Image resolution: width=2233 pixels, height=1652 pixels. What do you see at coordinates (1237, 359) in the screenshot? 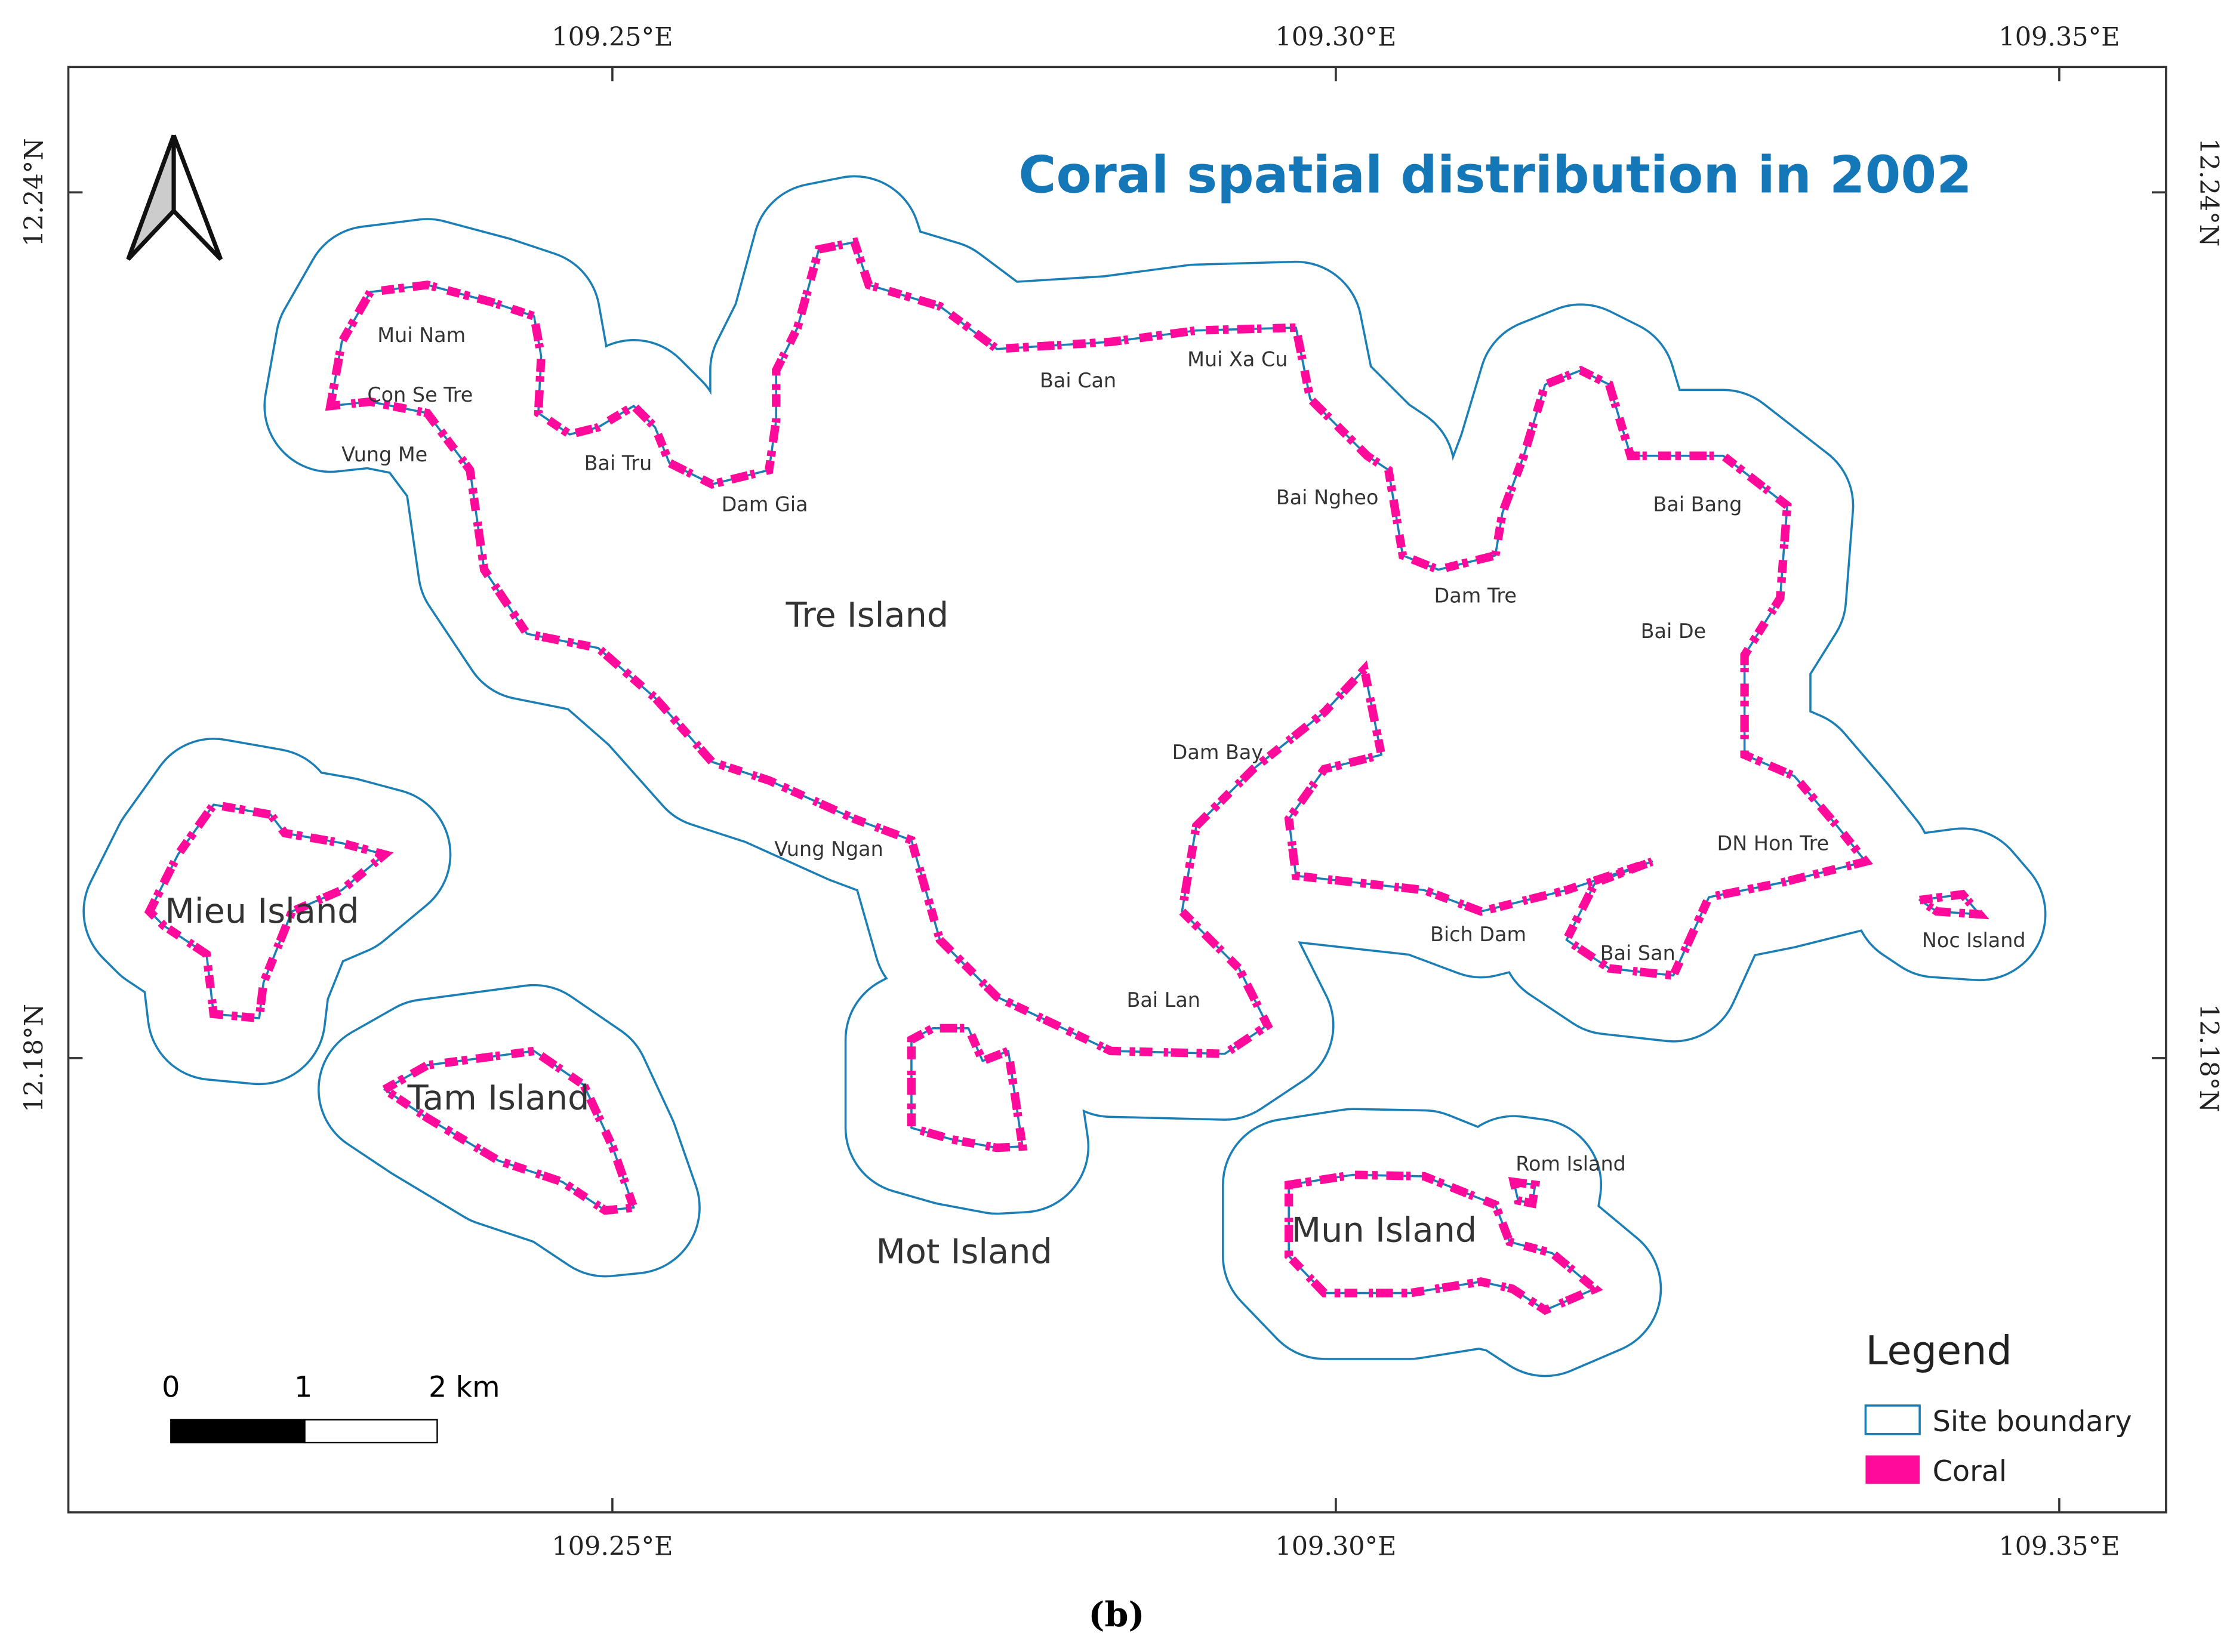
I see `place-label: Mui Xa Cu` at bounding box center [1237, 359].